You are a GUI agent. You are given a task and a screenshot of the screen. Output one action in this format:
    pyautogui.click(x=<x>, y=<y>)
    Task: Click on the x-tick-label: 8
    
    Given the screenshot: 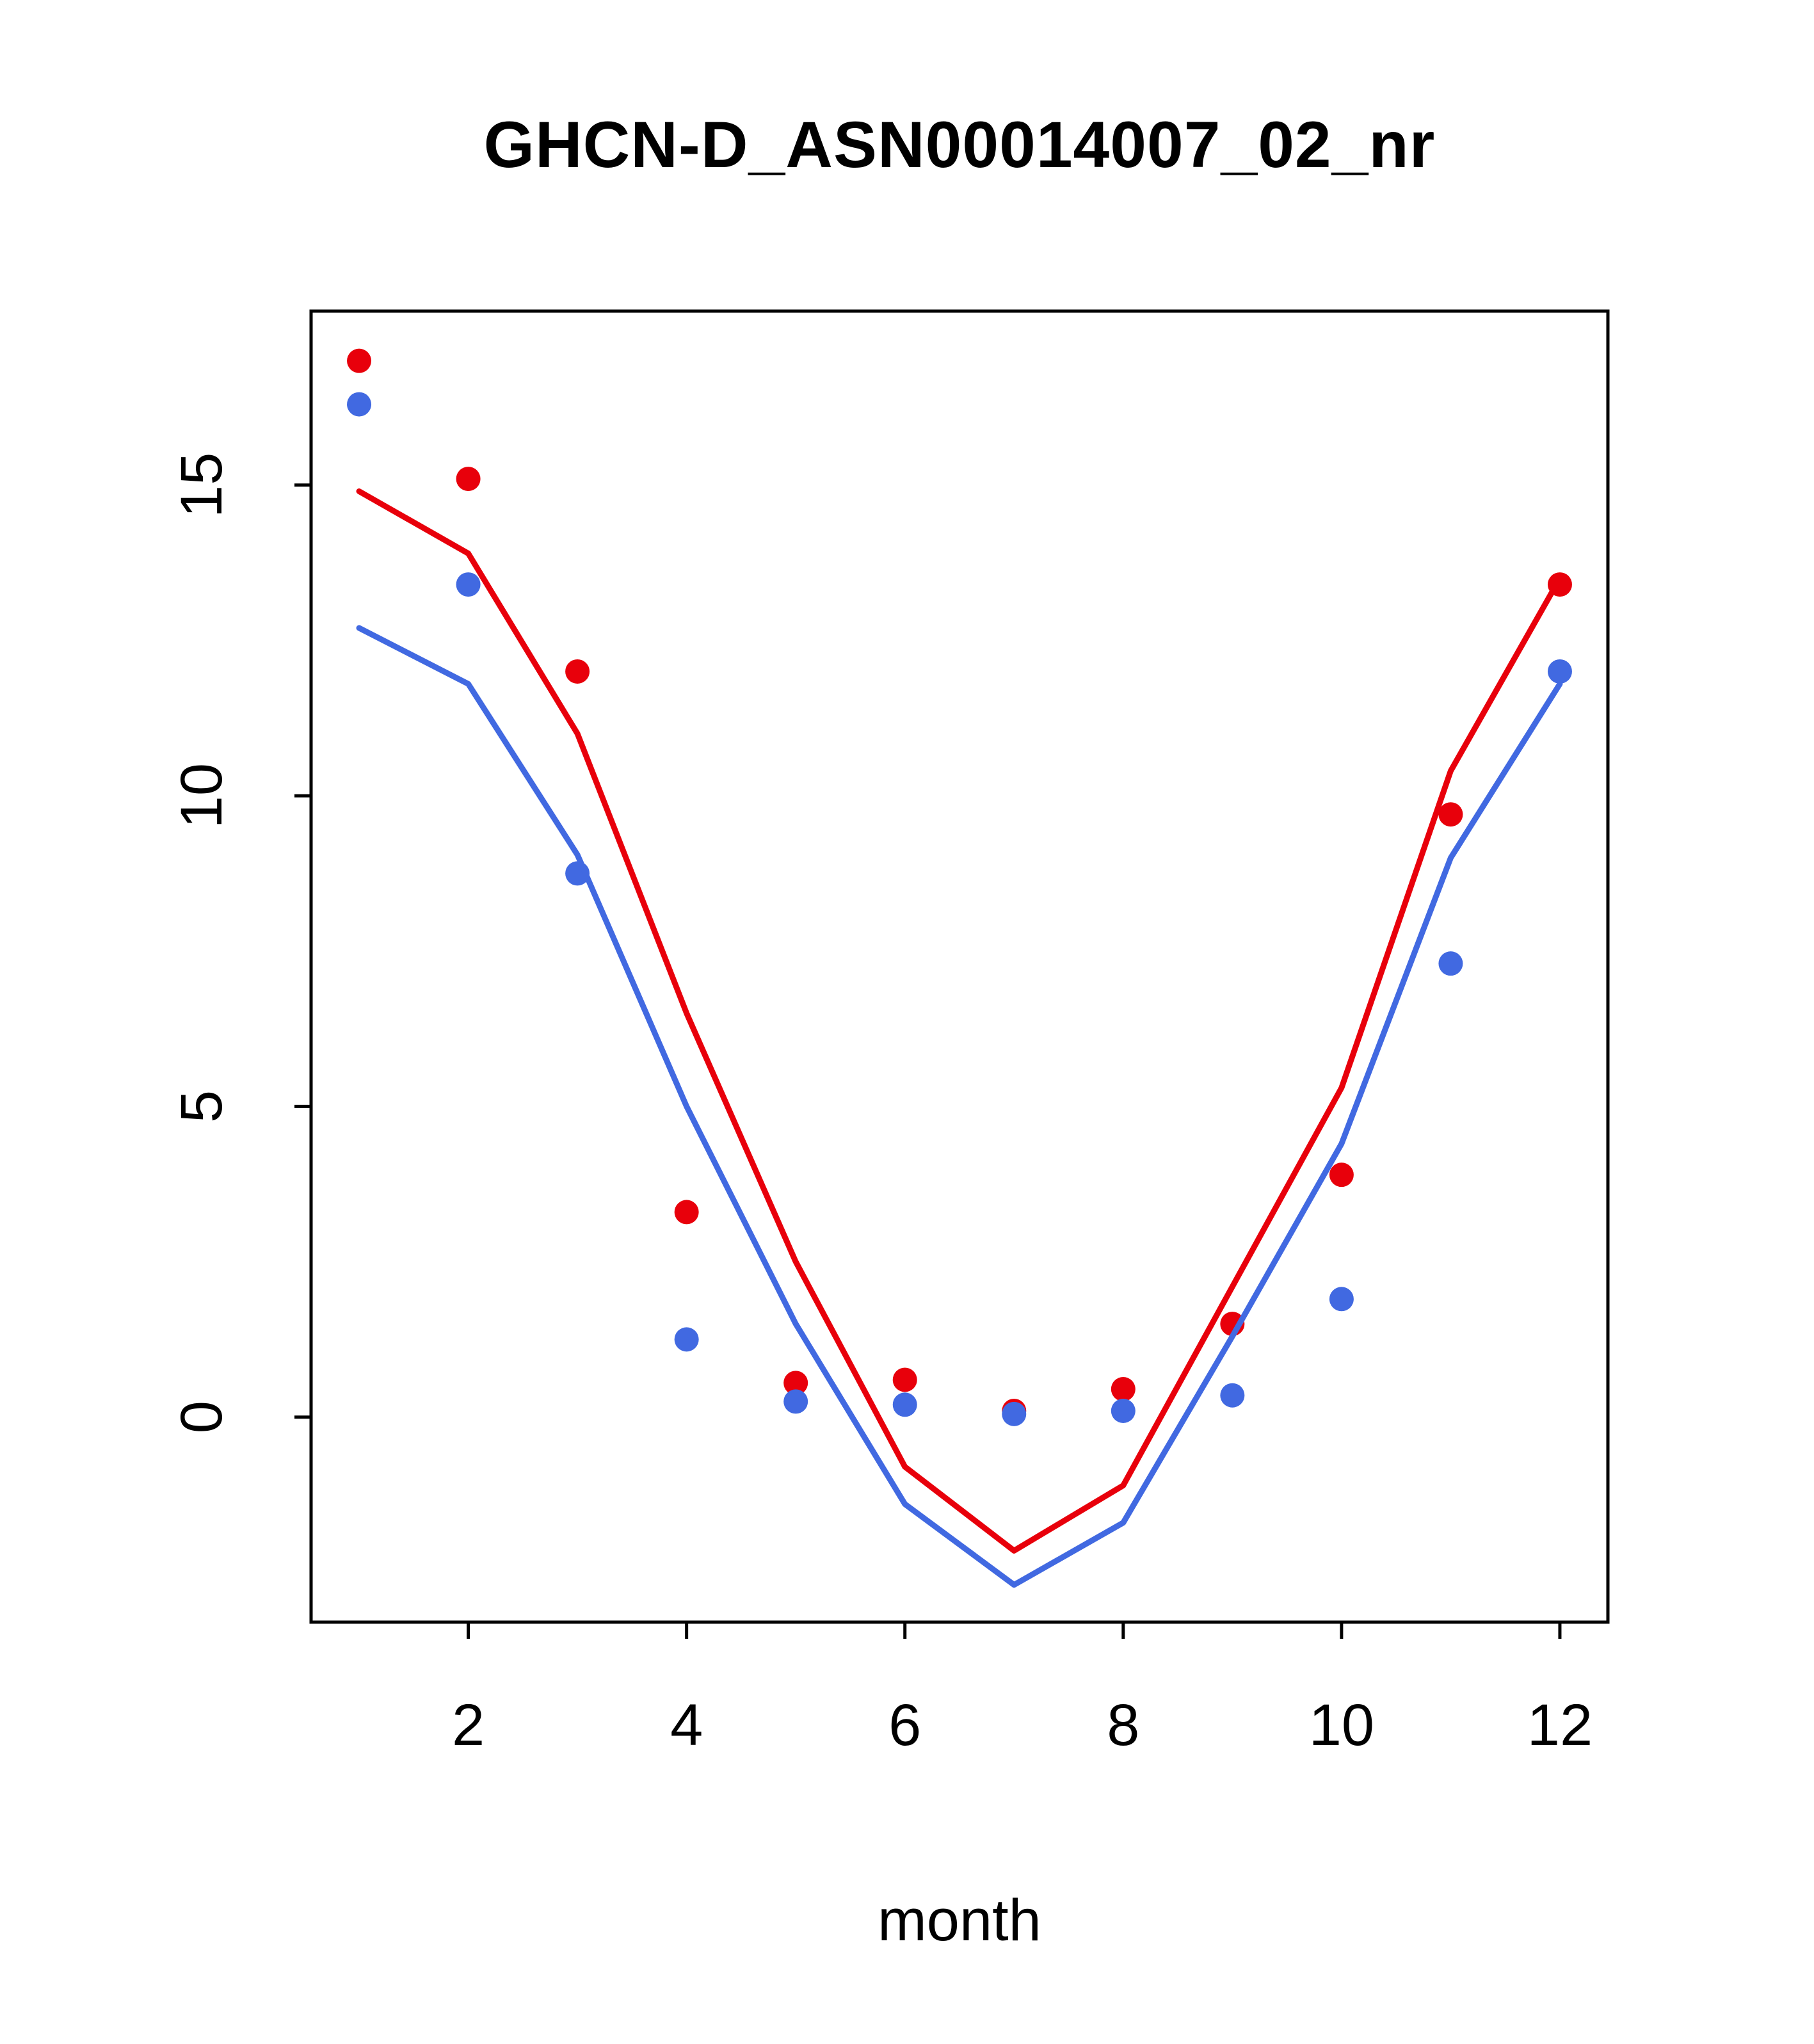 What is the action you would take?
    pyautogui.click(x=1123, y=1725)
    